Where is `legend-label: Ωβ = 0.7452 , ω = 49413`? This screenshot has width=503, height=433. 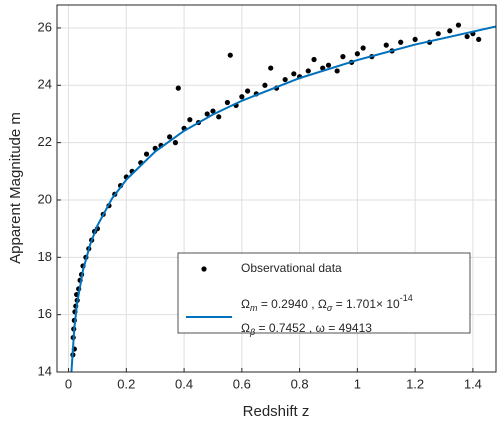
legend-label: Ωβ = 0.7452 , ω = 49413 is located at coordinates (306, 329).